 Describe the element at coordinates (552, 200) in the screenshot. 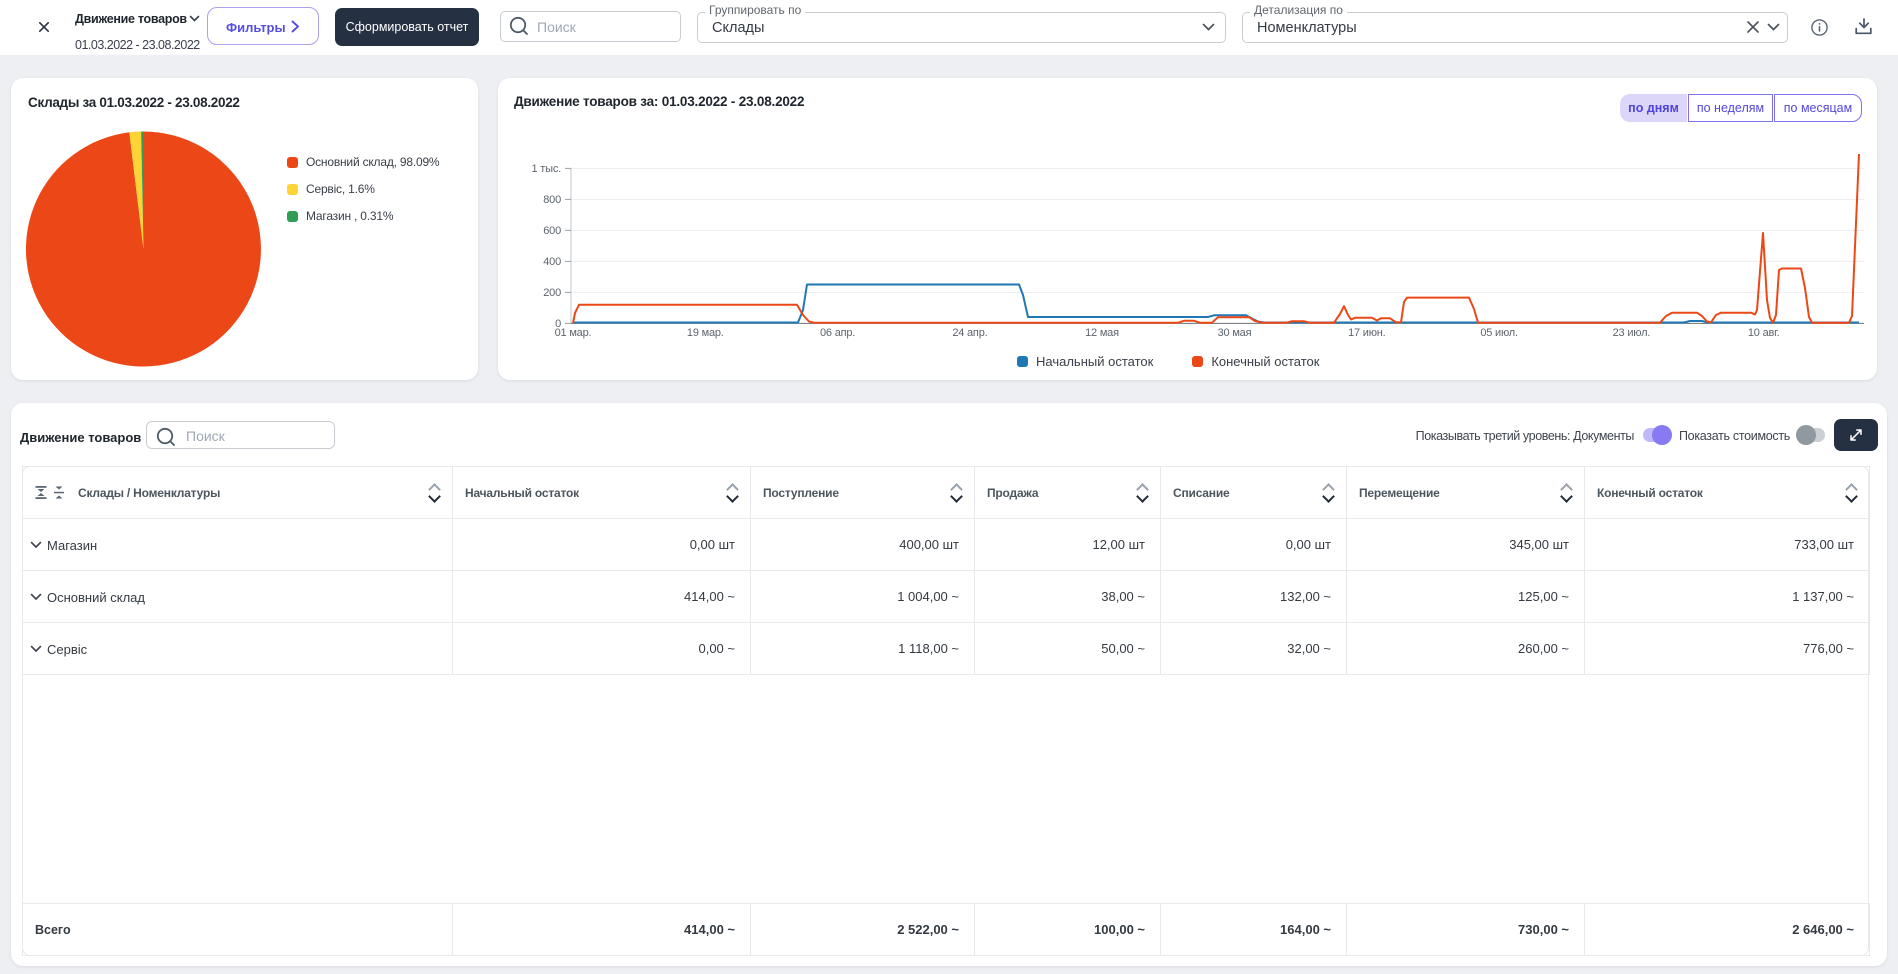

I see `svg-text: 800` at that location.